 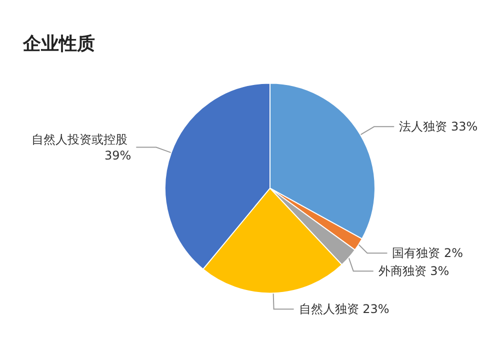 I want to click on slice-label: 自然人独资 23%, so click(x=344, y=309).